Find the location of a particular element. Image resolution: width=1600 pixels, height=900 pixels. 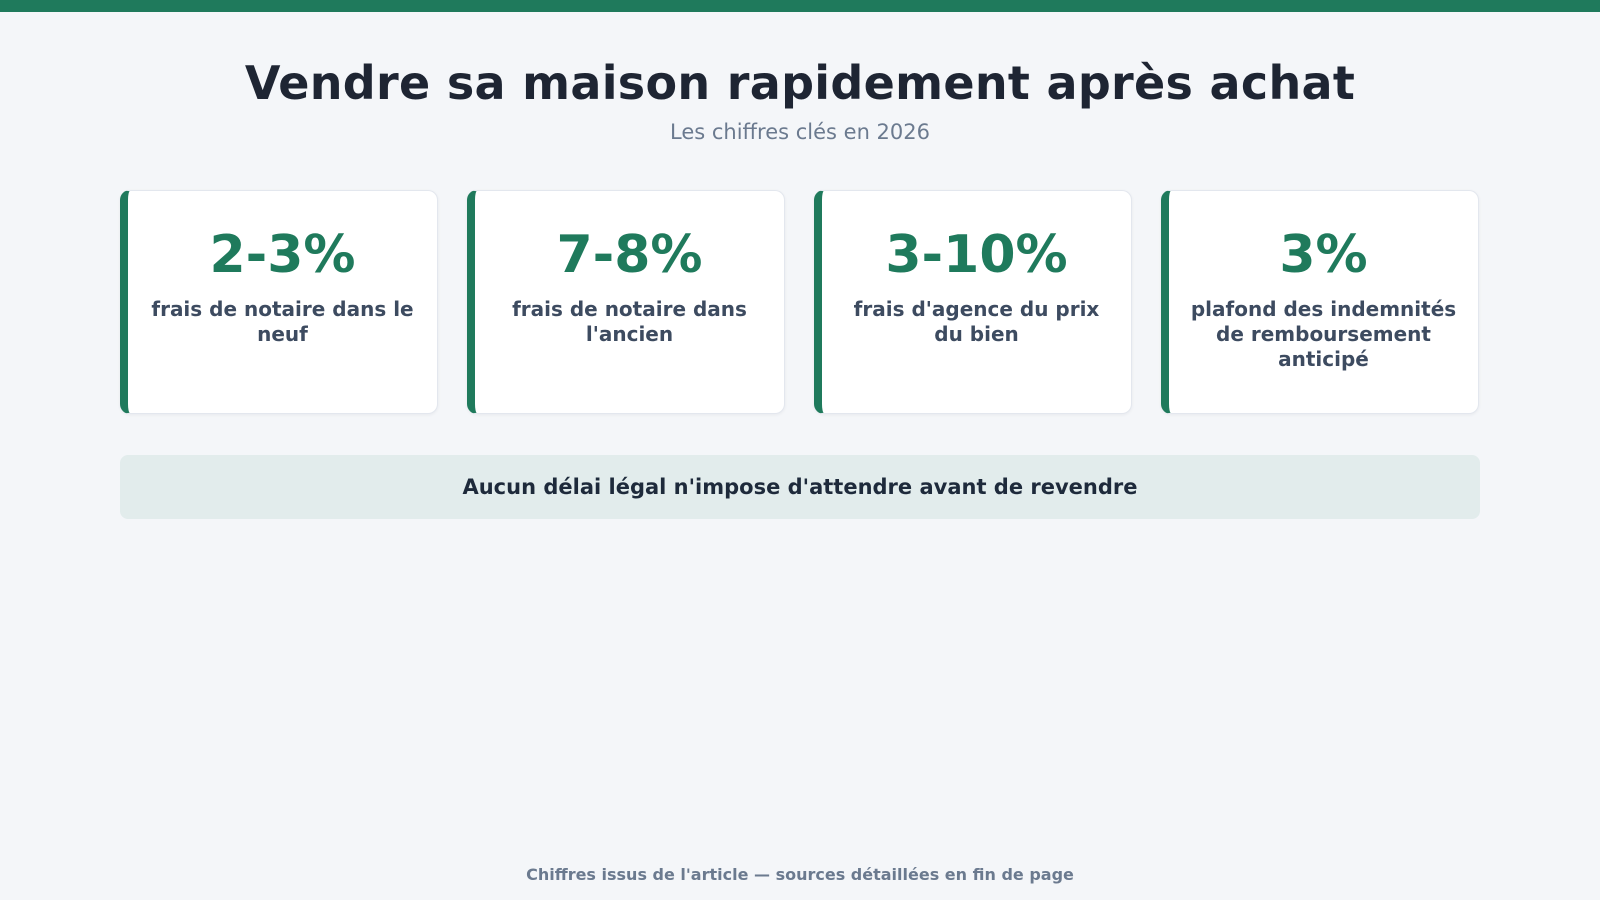

stat-card-agency-fees: 3-10% frais d'agence du prix du bien is located at coordinates (973, 302).